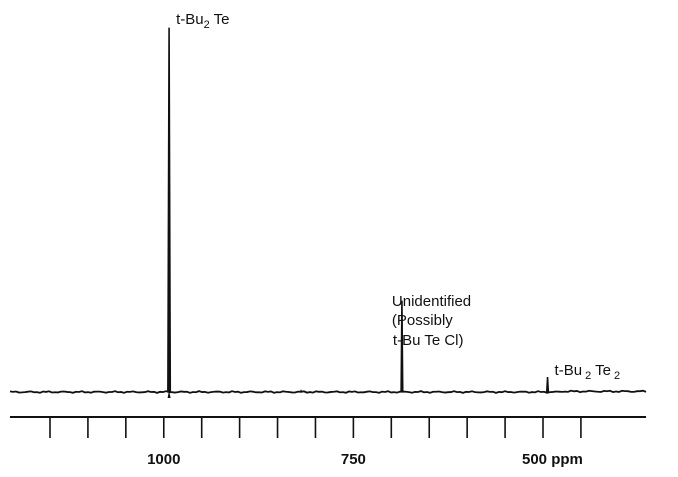 This screenshot has height=477, width=678. I want to click on peak-label-t-bu2te-part-0: t-Bu, so click(190, 19).